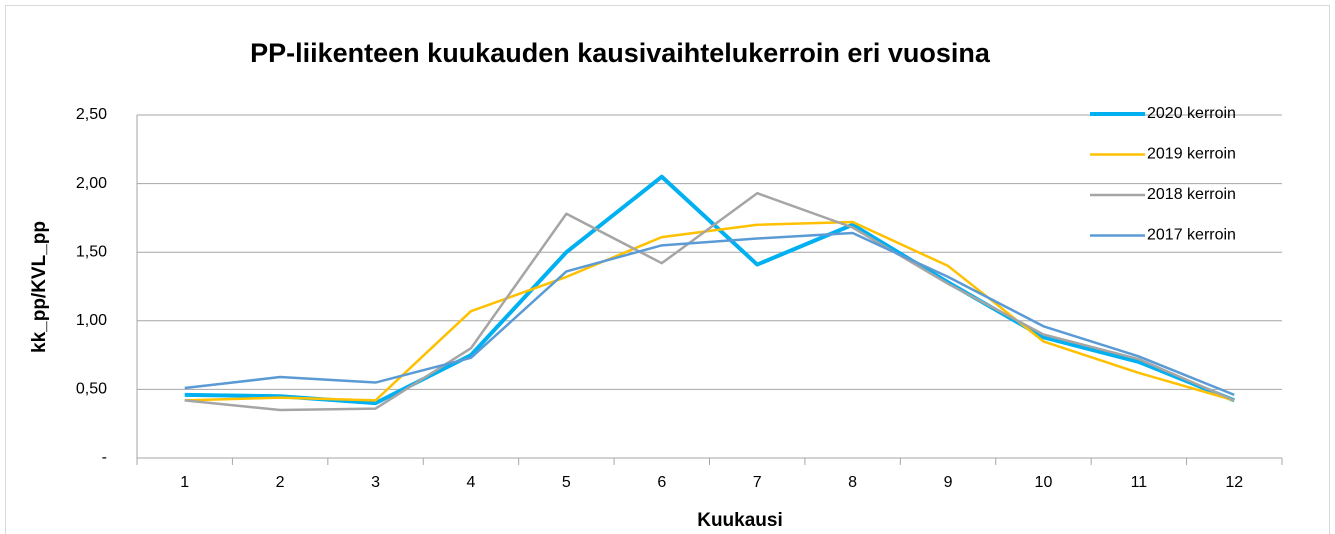  What do you see at coordinates (1044, 482) in the screenshot?
I see `x-tick-label: 10` at bounding box center [1044, 482].